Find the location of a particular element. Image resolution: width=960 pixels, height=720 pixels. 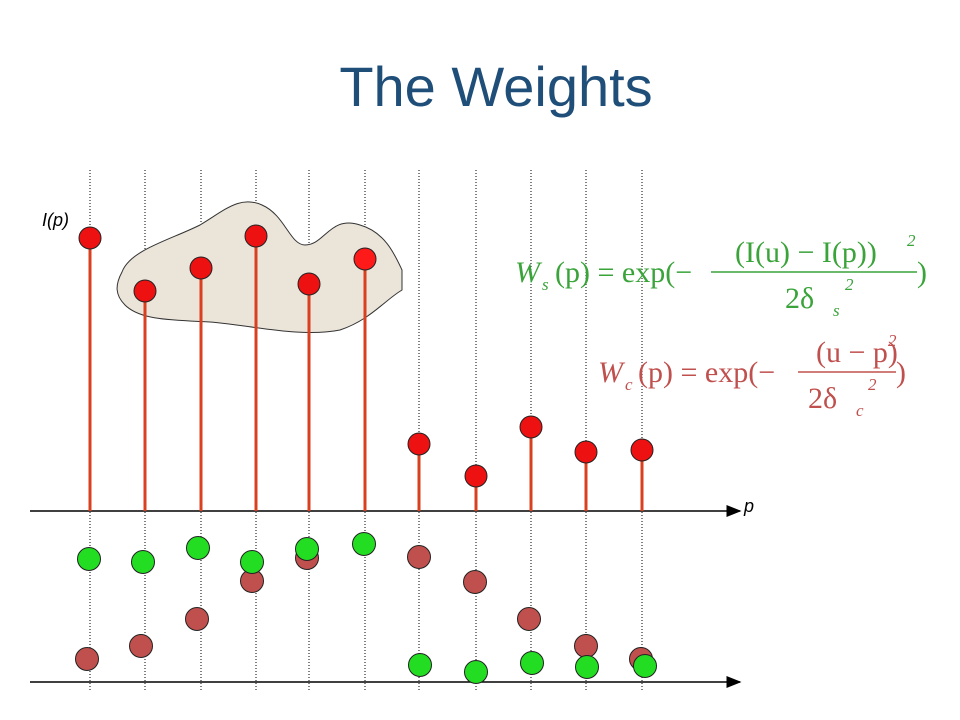

formula-text: (I(u) − I(p)) is located at coordinates (806, 252).